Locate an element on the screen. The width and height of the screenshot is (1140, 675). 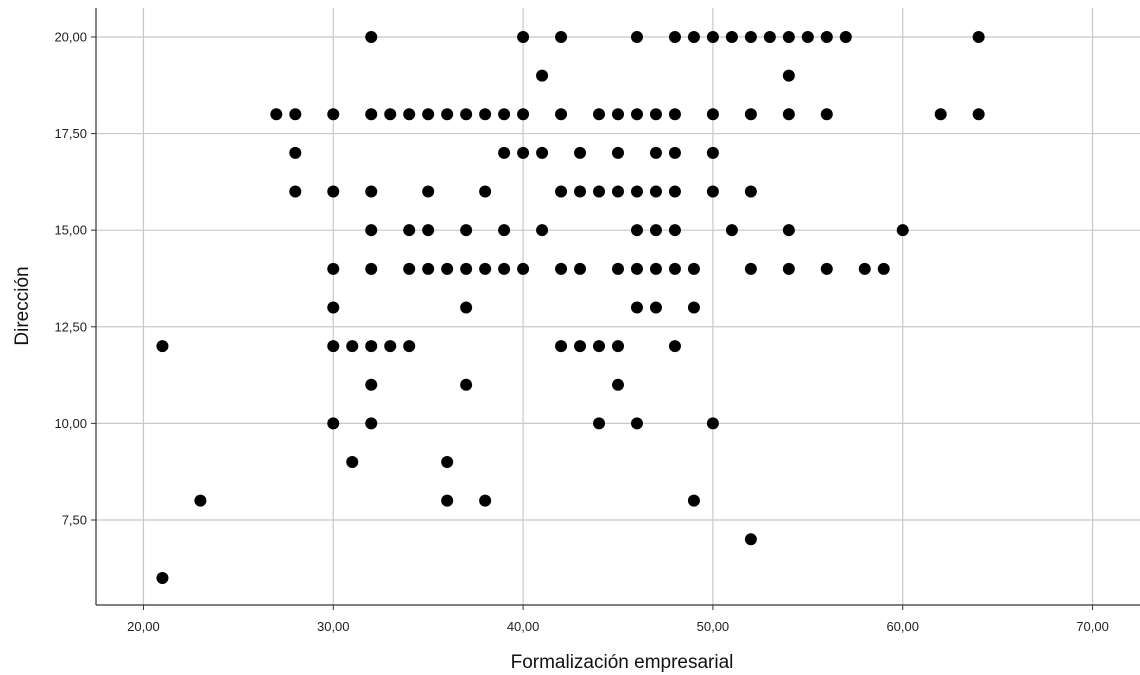
y-axis-title: Dirección is located at coordinates (22, 305).